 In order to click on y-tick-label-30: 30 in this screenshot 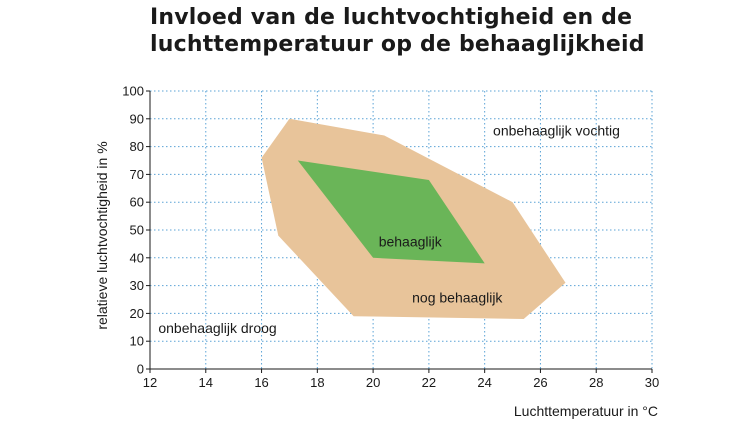, I will do `click(137, 285)`.